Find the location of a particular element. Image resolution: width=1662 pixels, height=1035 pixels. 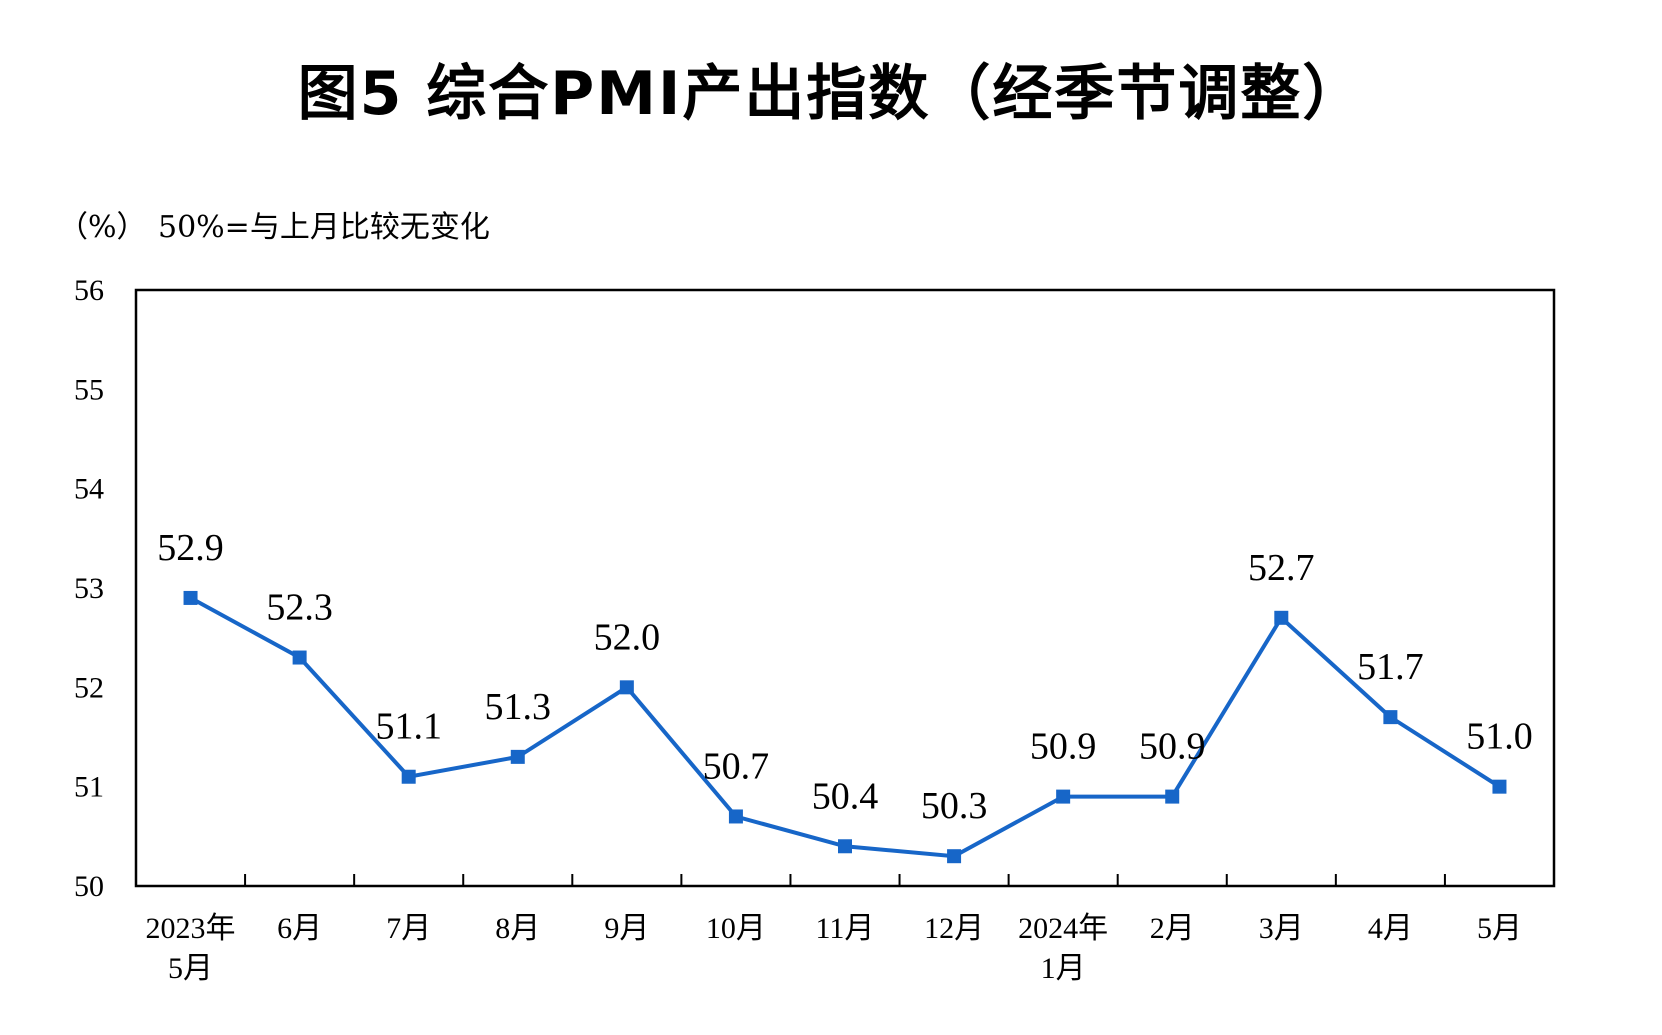

y-tick-label: 52 is located at coordinates (89, 687).